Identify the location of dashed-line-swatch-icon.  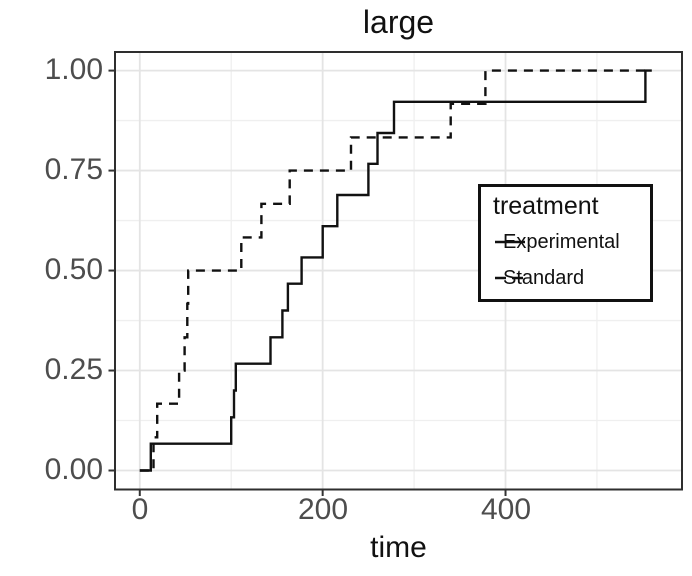
(510, 278).